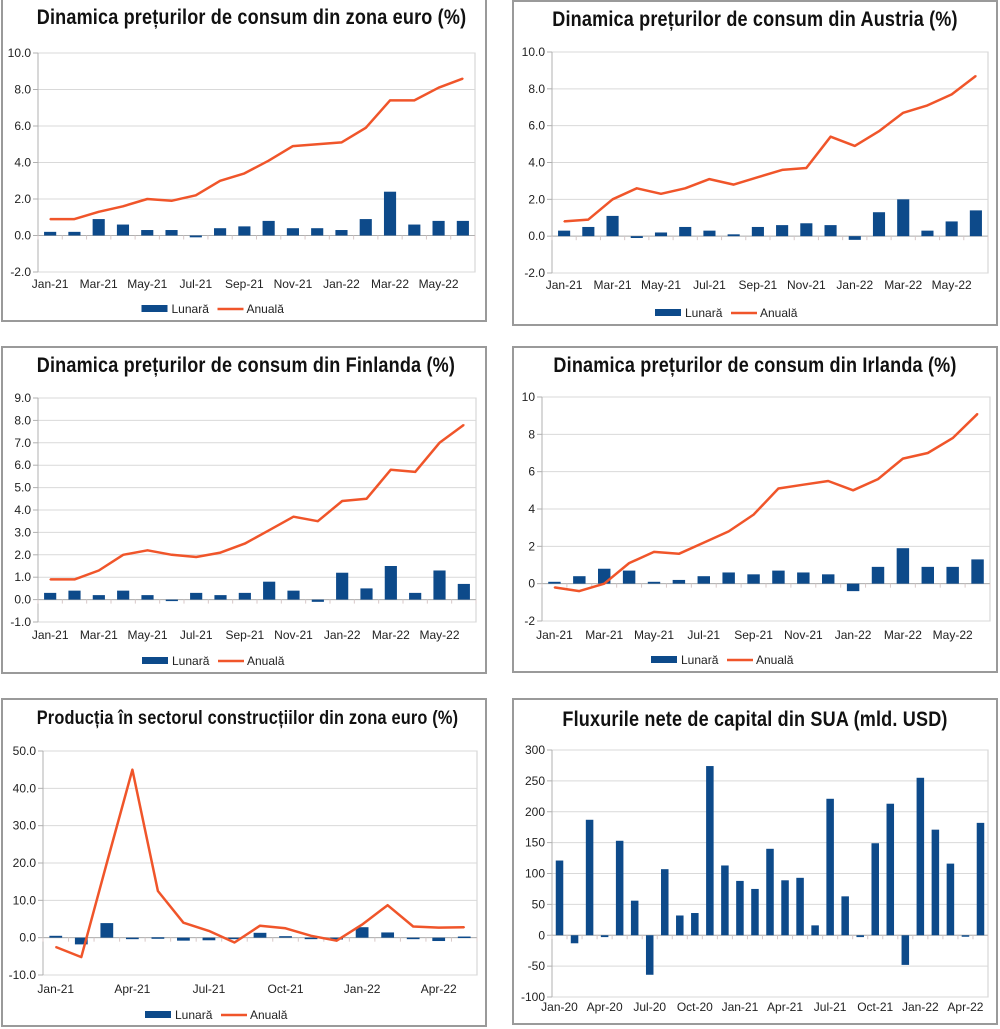 The height and width of the screenshot is (1029, 1000). What do you see at coordinates (613, 285) in the screenshot?
I see `x-tick-label: Mar-21` at bounding box center [613, 285].